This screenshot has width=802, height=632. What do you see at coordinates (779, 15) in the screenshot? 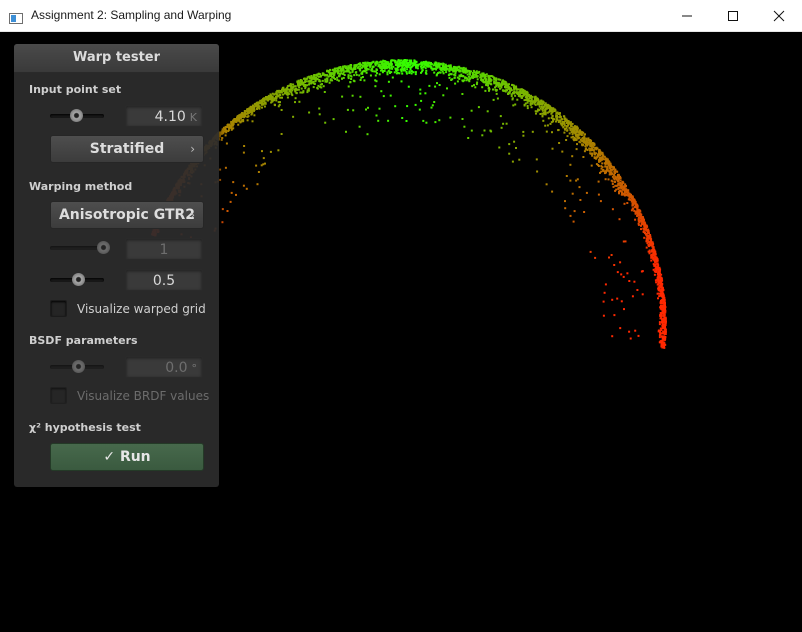
I see `close-button` at bounding box center [779, 15].